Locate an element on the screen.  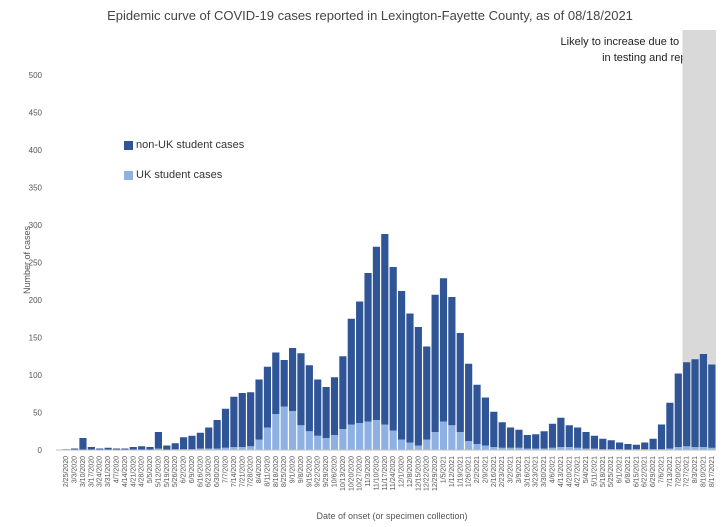
x-tick-label: 6/2/2020 is located at coordinates (184, 469).